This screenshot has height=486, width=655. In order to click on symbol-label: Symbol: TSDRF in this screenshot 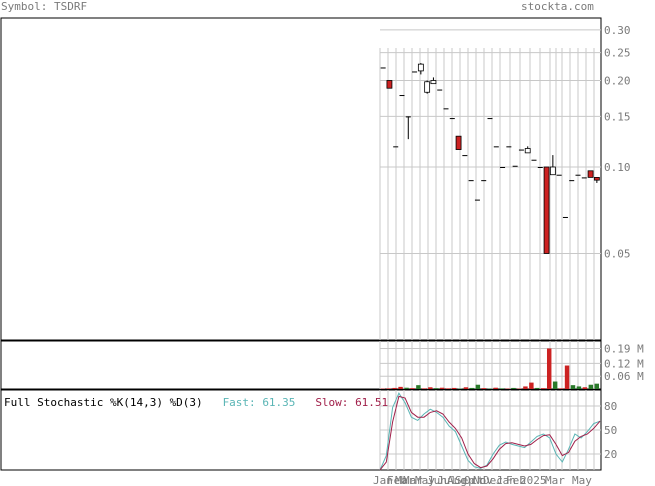, I will do `click(44, 6)`.